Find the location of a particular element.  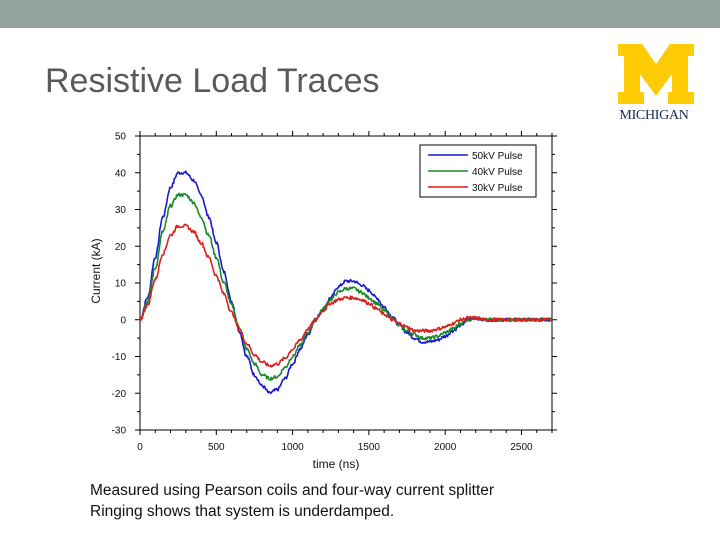

y-tick-label: 10 is located at coordinates (121, 284).